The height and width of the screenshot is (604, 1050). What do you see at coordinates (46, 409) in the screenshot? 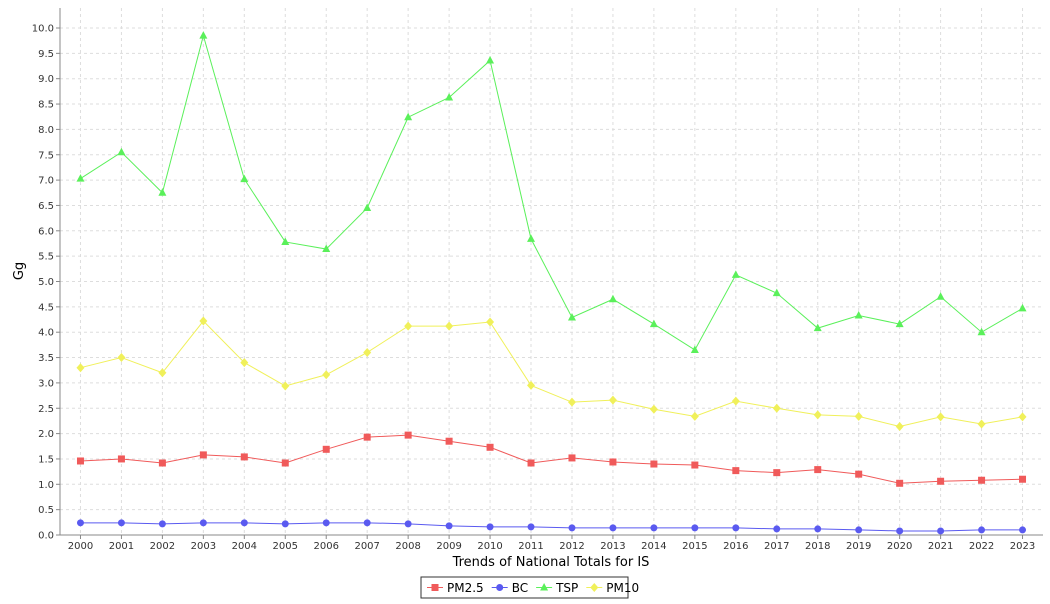
I see `y-tick-label: 2.5` at bounding box center [46, 409].